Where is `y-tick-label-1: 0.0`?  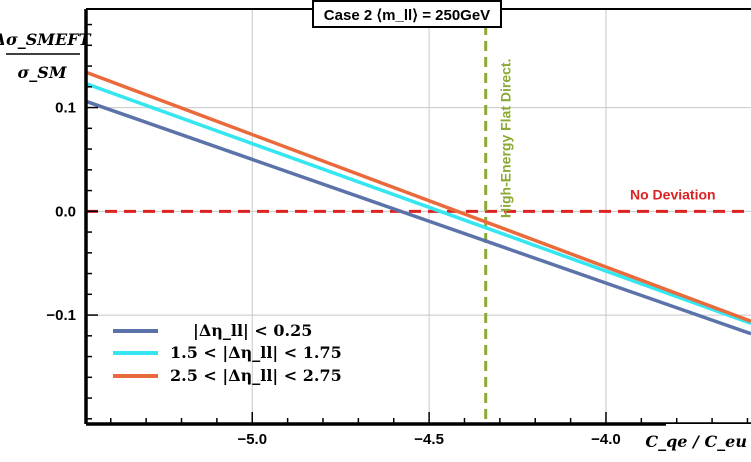
y-tick-label-1: 0.0 is located at coordinates (65, 211).